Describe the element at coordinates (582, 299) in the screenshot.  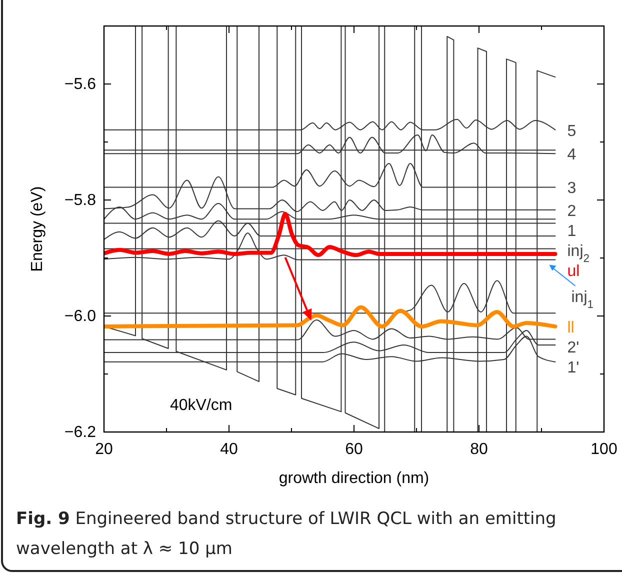
I see `text: inj$_{1}$` at that location.